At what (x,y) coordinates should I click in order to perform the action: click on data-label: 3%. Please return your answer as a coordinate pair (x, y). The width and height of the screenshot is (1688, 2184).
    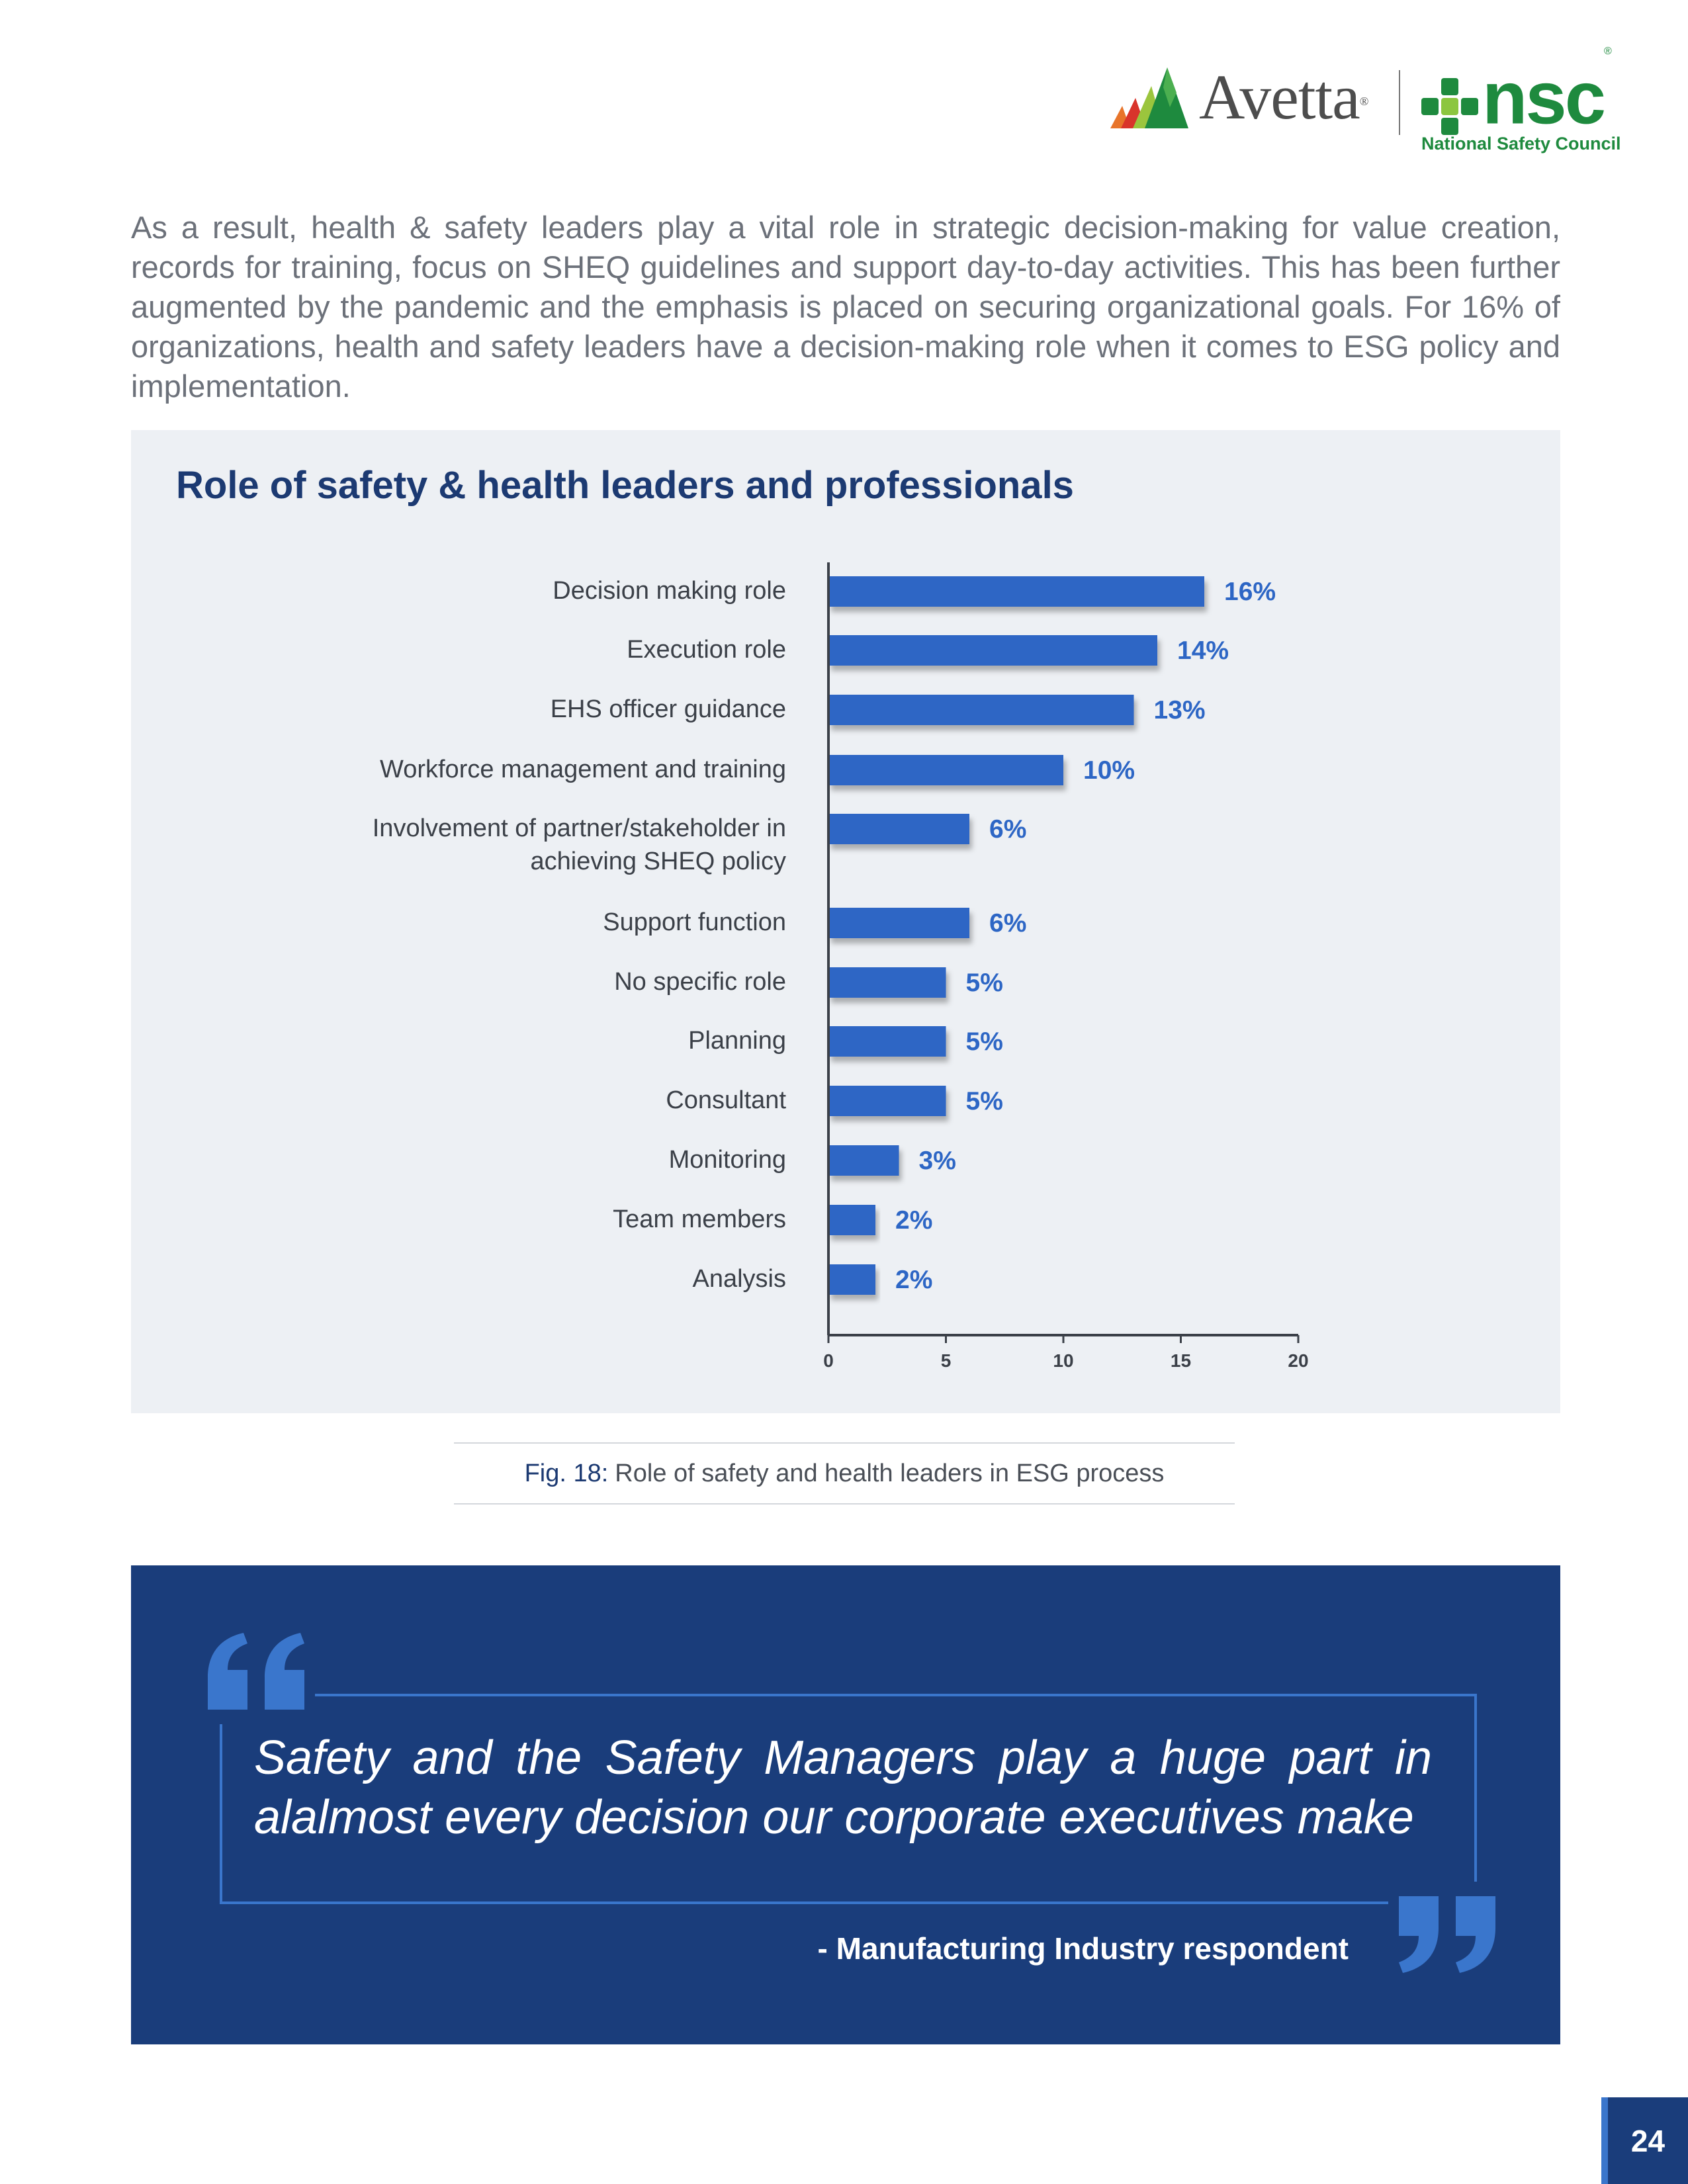
    Looking at the image, I should click on (937, 1161).